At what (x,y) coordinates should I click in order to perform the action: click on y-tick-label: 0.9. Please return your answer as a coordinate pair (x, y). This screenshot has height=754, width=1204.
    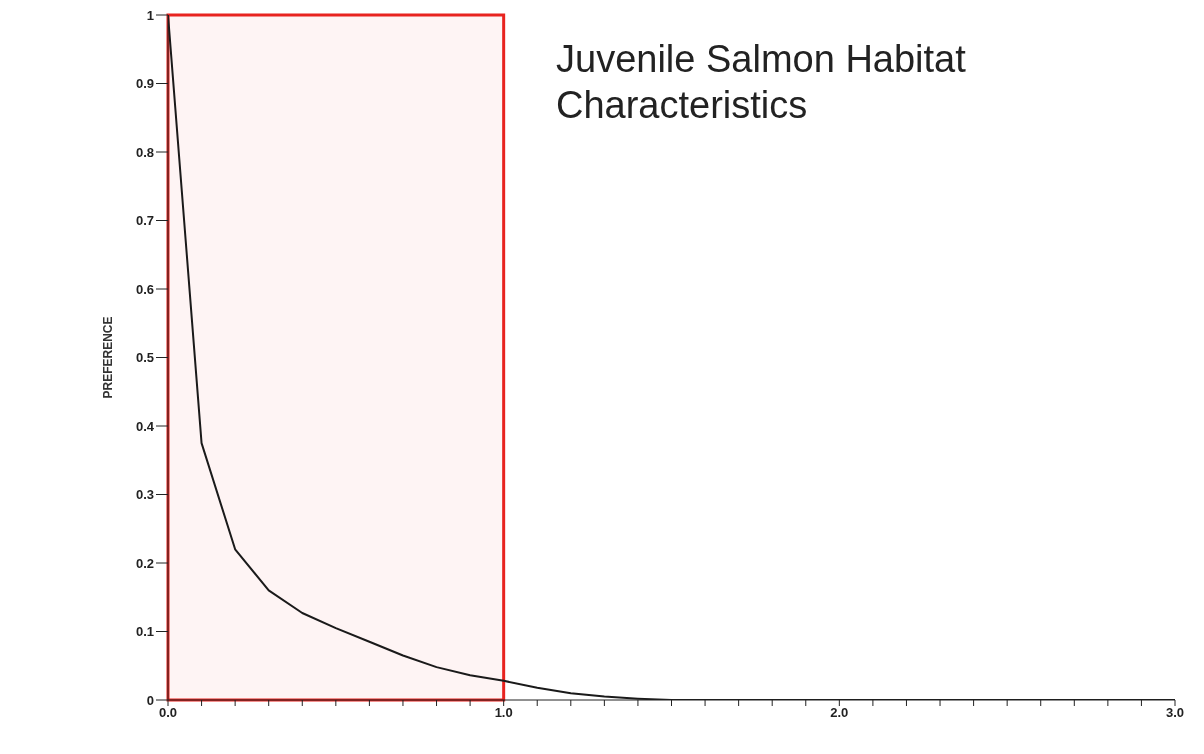
    Looking at the image, I should click on (144, 84).